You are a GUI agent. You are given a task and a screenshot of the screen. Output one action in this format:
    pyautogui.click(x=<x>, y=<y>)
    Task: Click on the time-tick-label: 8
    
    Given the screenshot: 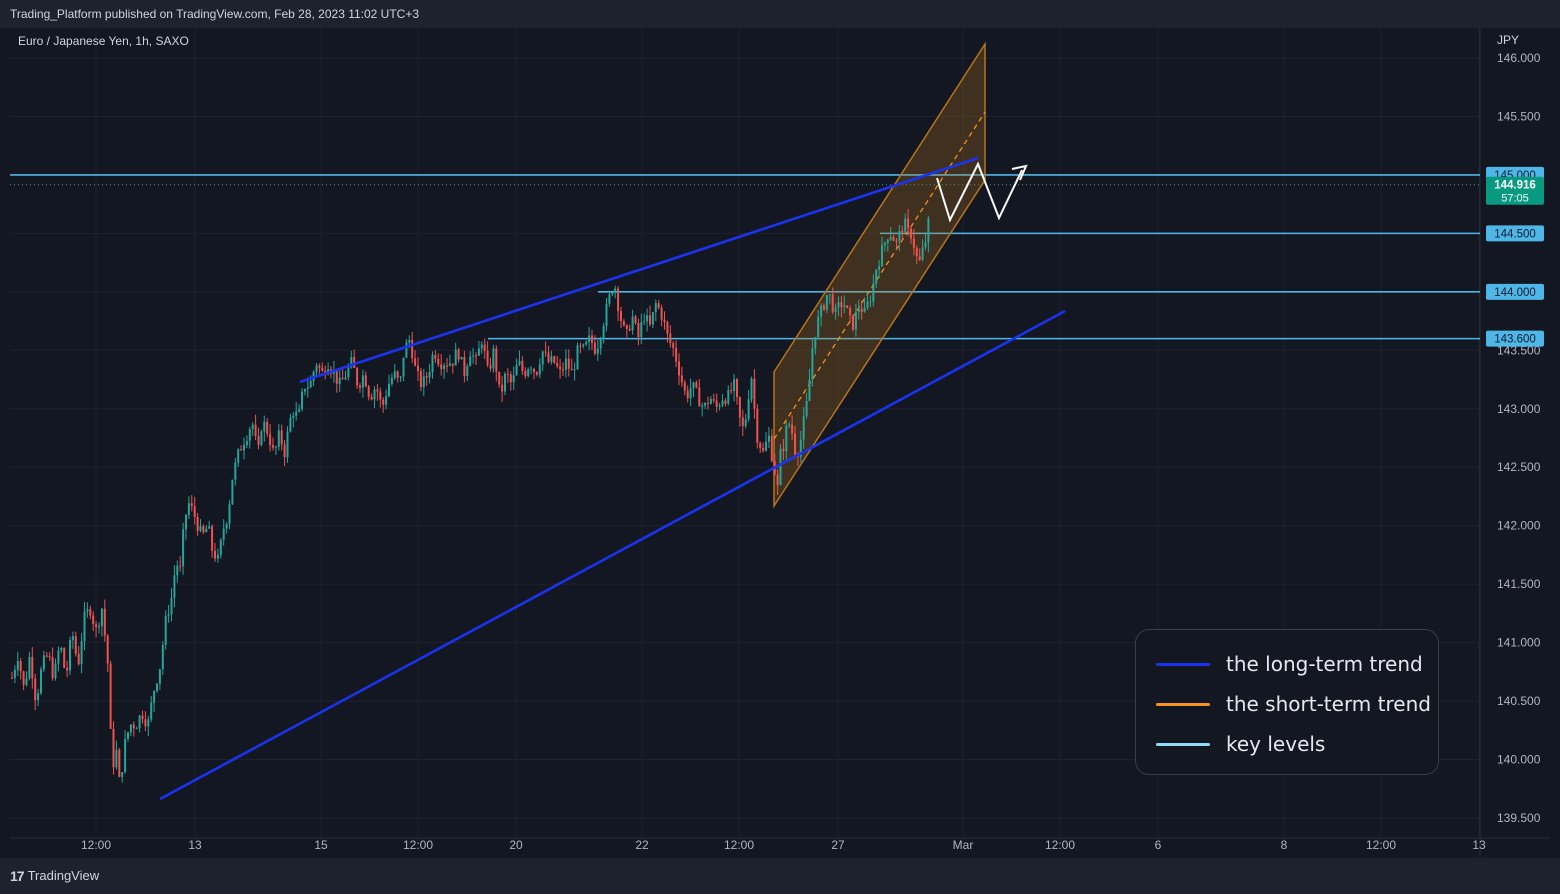 What is the action you would take?
    pyautogui.click(x=1284, y=845)
    